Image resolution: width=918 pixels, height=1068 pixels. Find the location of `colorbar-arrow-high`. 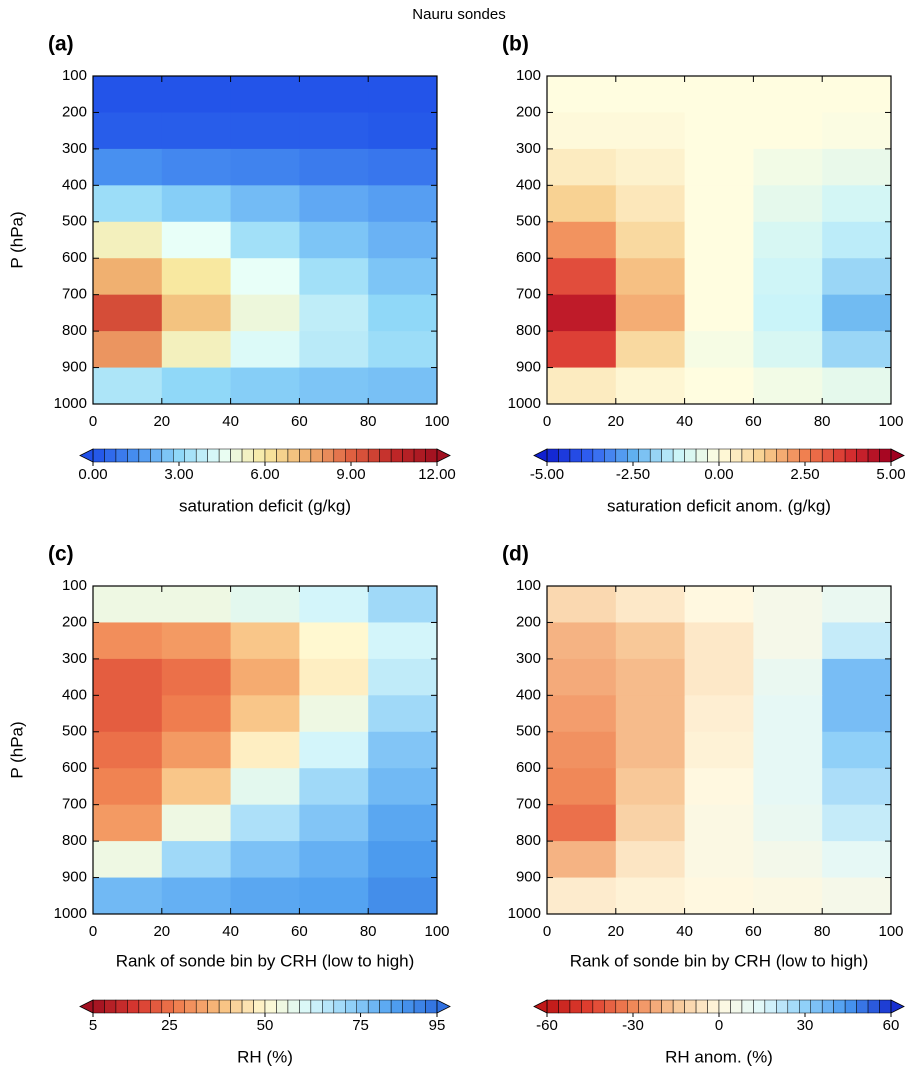

colorbar-arrow-high is located at coordinates (897, 455).